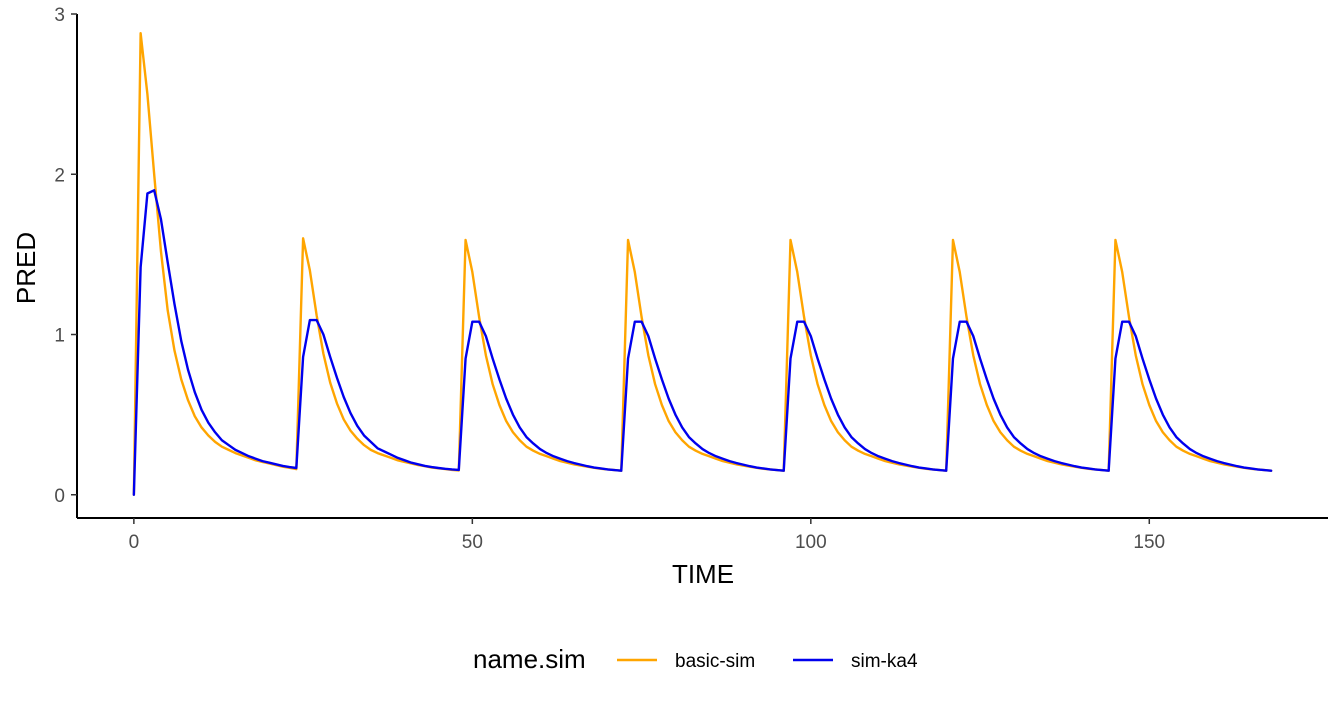 This screenshot has width=1344, height=710. What do you see at coordinates (59, 175) in the screenshot?
I see `y-tick-label: 2` at bounding box center [59, 175].